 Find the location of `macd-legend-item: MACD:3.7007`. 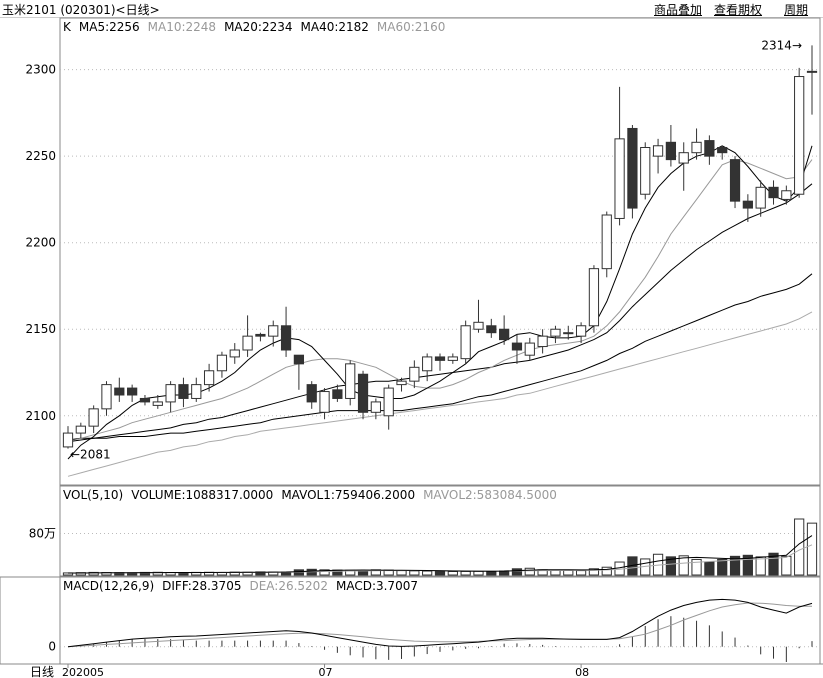

macd-legend-item: MACD:3.7007 is located at coordinates (377, 586).